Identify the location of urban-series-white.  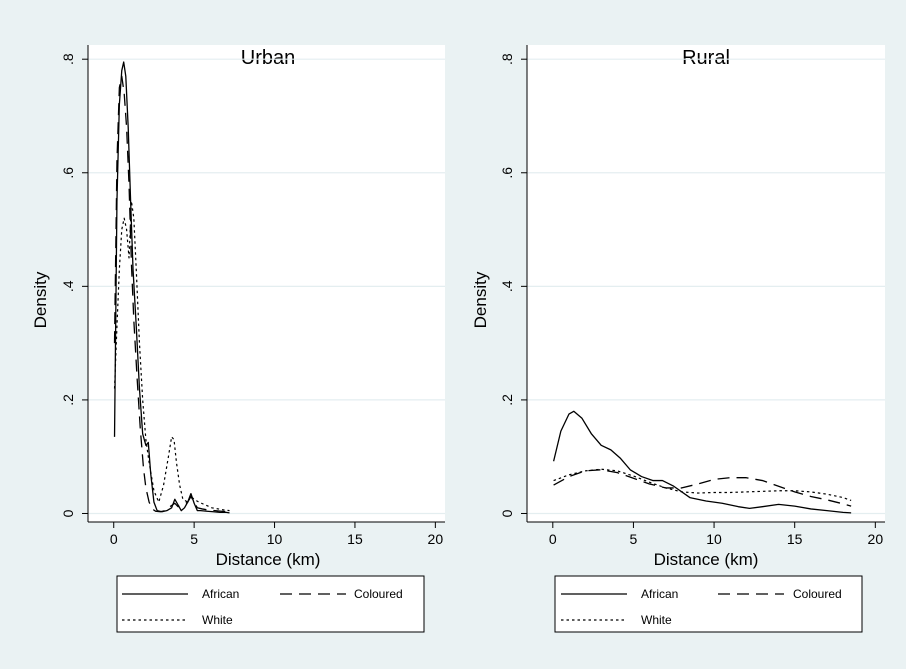
(171, 356).